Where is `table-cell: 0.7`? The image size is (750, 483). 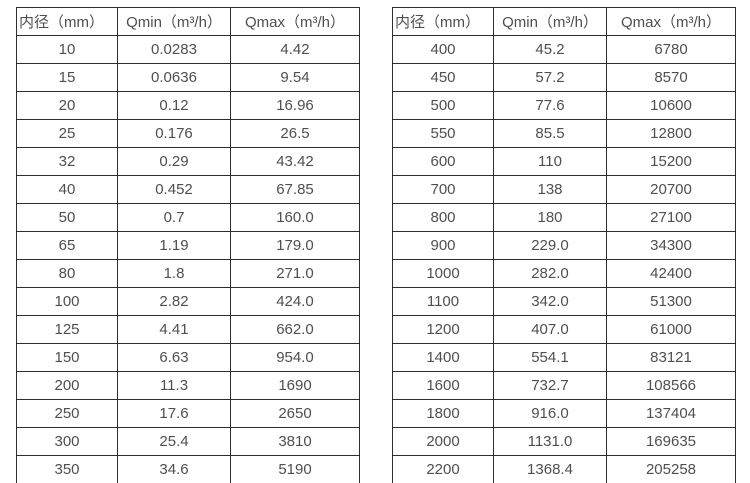 table-cell: 0.7 is located at coordinates (174, 217).